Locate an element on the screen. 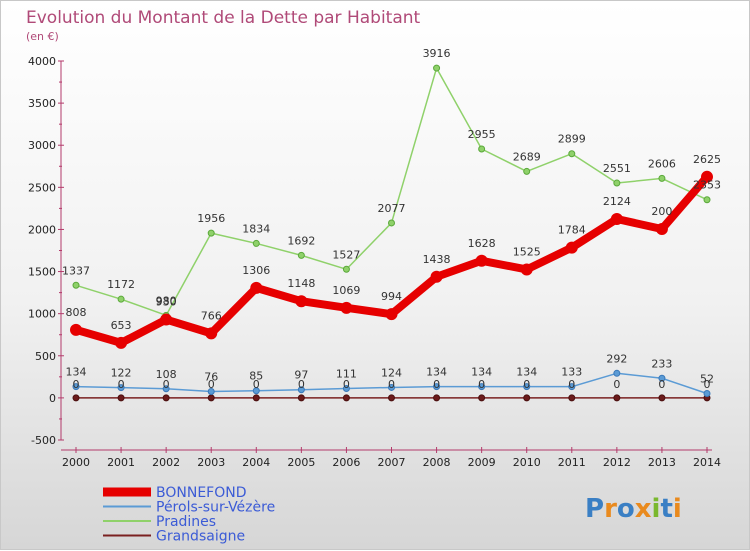 The height and width of the screenshot is (551, 750). x-tick-label: 2014 is located at coordinates (707, 462).